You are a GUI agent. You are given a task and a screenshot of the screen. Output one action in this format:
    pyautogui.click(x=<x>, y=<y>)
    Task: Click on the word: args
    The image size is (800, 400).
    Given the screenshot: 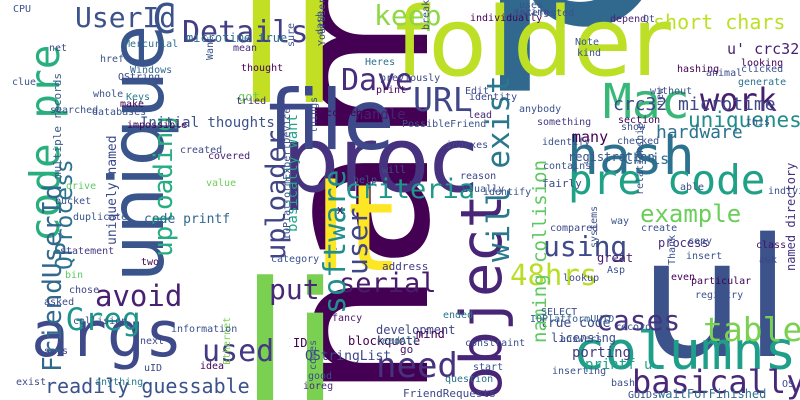 What is the action you would take?
    pyautogui.click(x=107, y=334)
    